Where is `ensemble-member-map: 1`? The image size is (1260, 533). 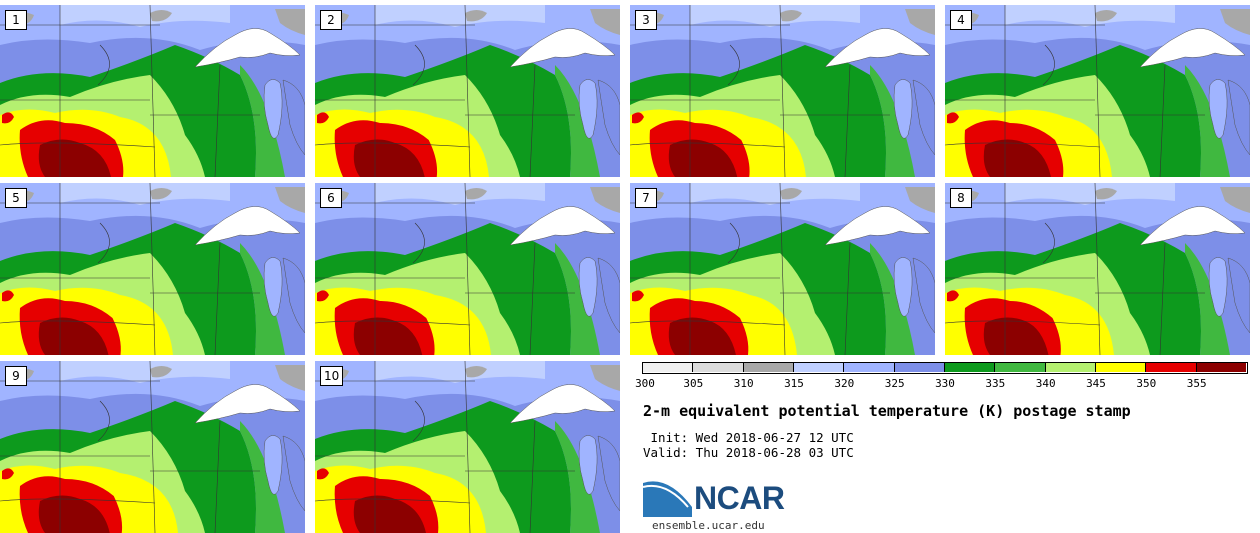
ensemble-member-map: 1 is located at coordinates (152, 91).